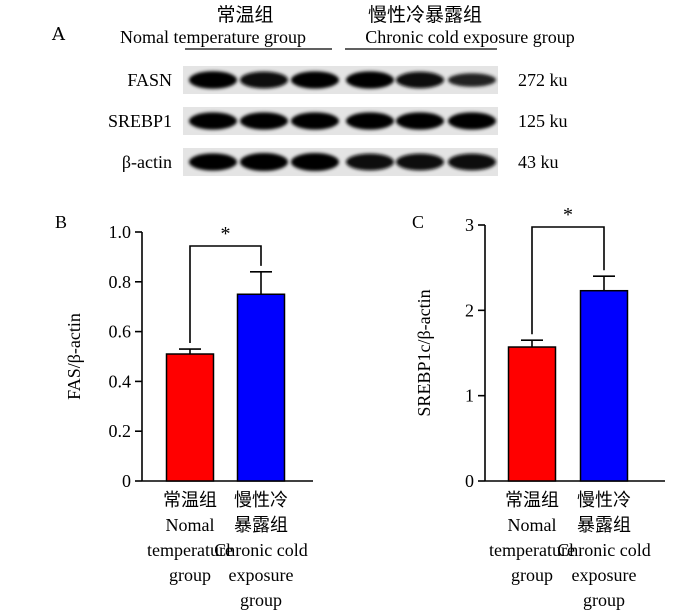 The image size is (700, 610). I want to click on blot-size-label: 272 ku, so click(543, 80).